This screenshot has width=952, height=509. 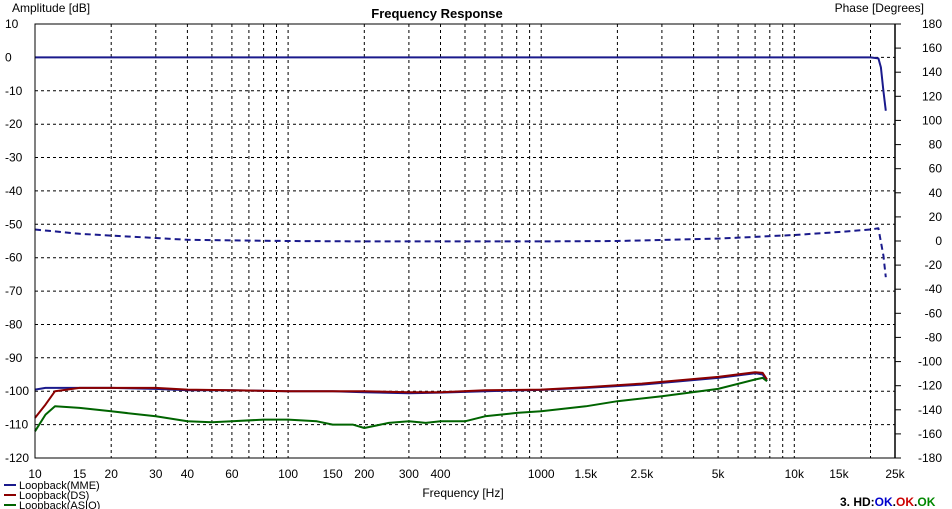 What do you see at coordinates (59, 504) in the screenshot?
I see `legend-entry: Loopback(ASIO)` at bounding box center [59, 504].